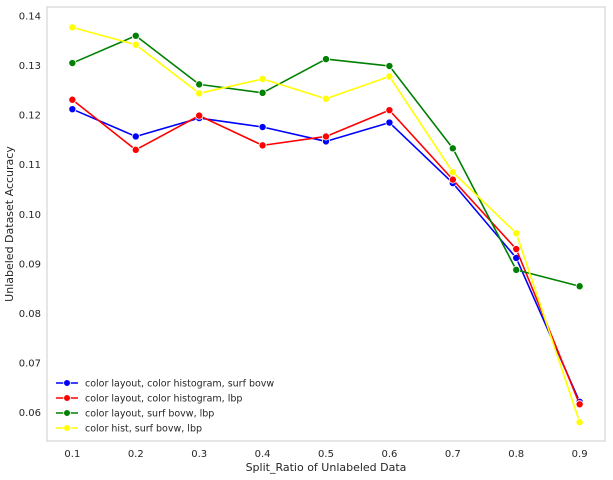 The image size is (613, 480). What do you see at coordinates (136, 454) in the screenshot?
I see `x-tick-label: 0.2` at bounding box center [136, 454].